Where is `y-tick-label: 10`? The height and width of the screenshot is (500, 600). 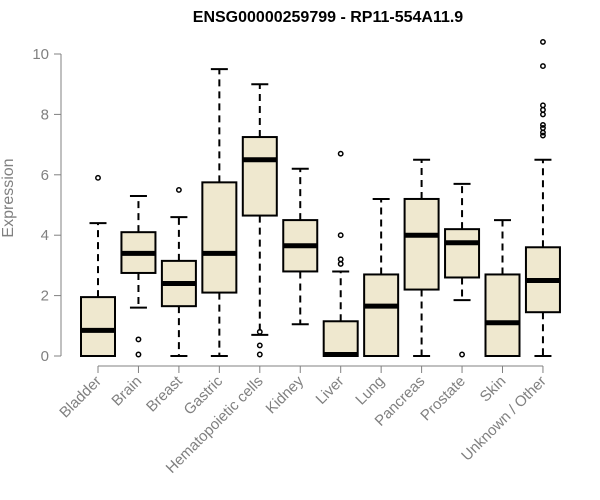
y-tick-label: 10 is located at coordinates (40, 54).